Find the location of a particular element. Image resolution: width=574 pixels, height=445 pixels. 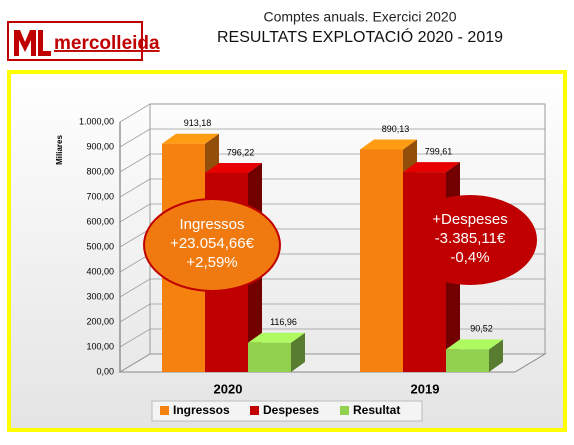

y-tick-label: 1.000,00 is located at coordinates (96, 121).